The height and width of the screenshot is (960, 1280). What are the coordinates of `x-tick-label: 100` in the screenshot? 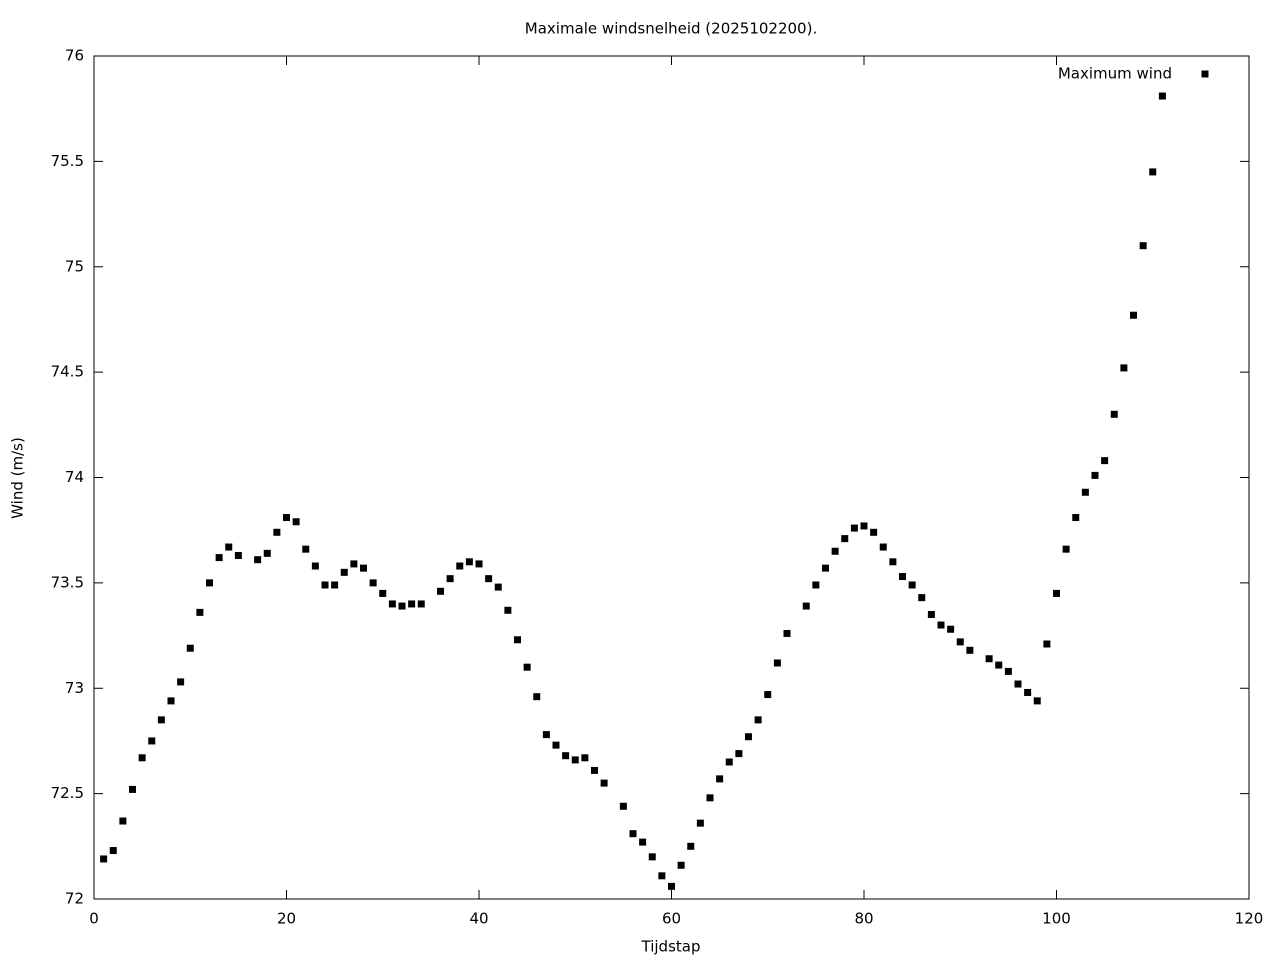 It's located at (1056, 919).